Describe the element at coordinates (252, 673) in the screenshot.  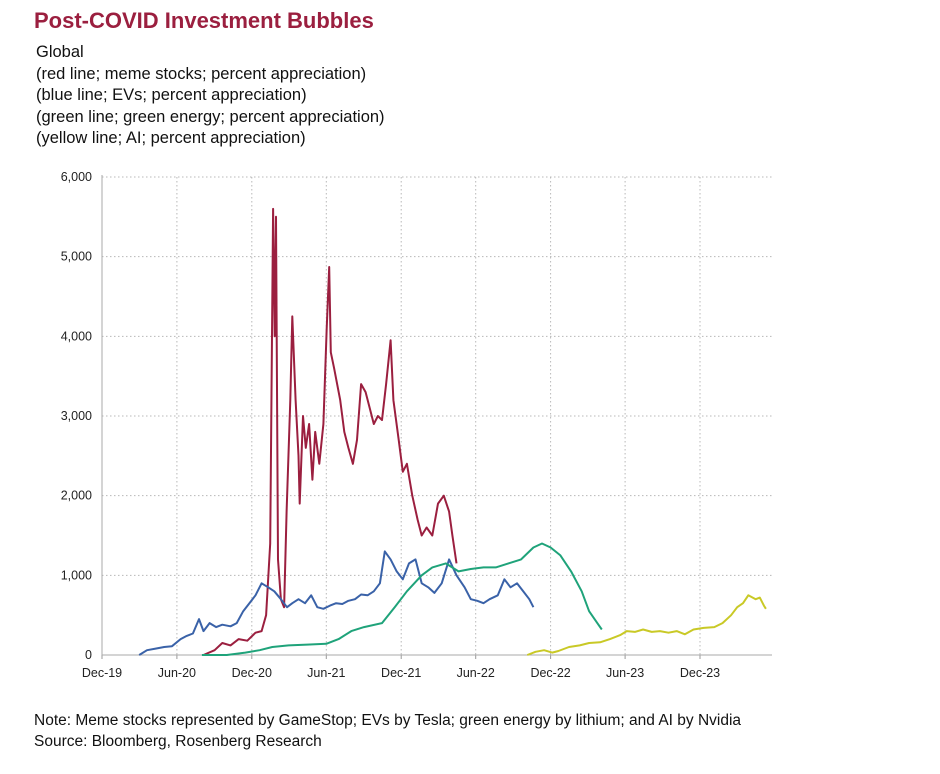
I see `x-tick-label: Dec-20` at that location.